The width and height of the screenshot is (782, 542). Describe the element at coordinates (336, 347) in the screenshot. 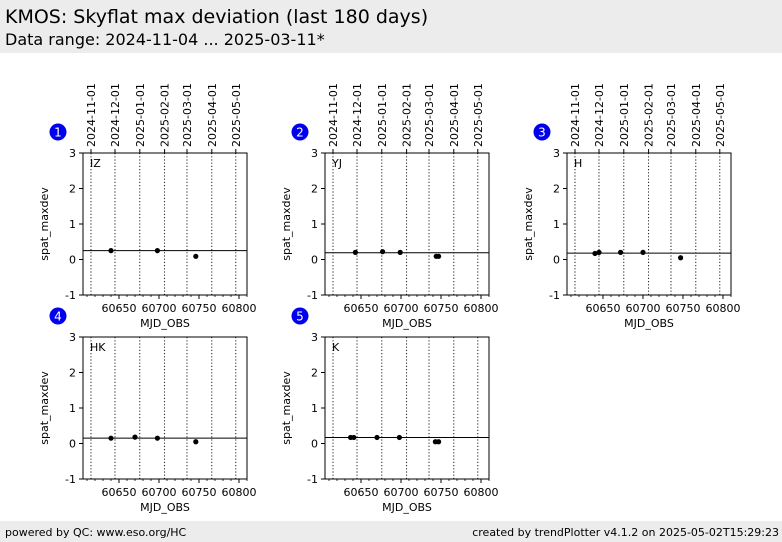

I see `band-label: K` at that location.